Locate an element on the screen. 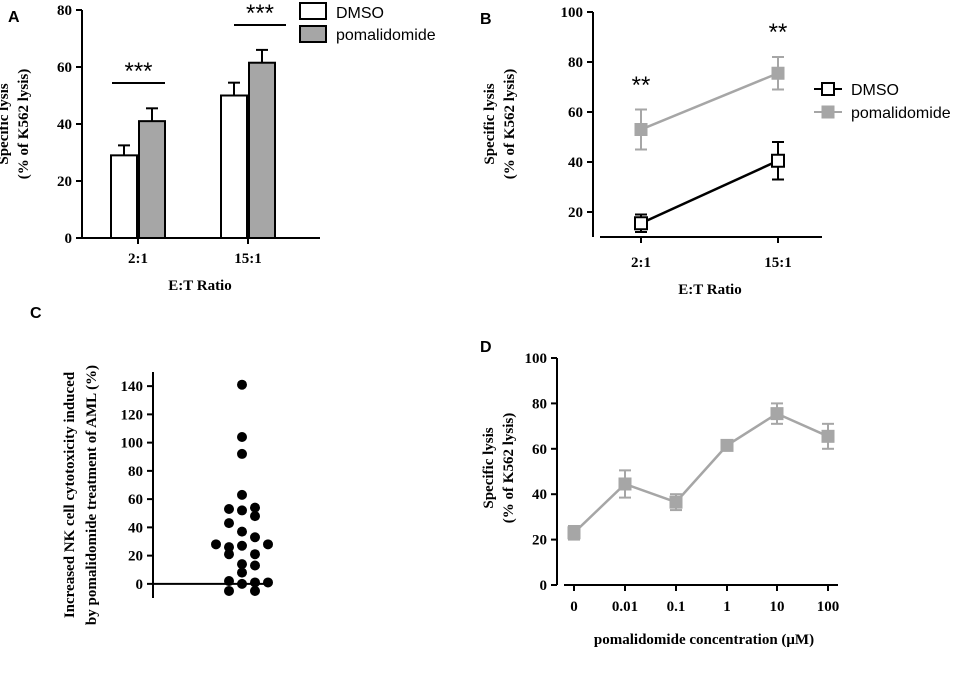 The image size is (965, 699). b-x-label: E:T Ratio is located at coordinates (709, 290).